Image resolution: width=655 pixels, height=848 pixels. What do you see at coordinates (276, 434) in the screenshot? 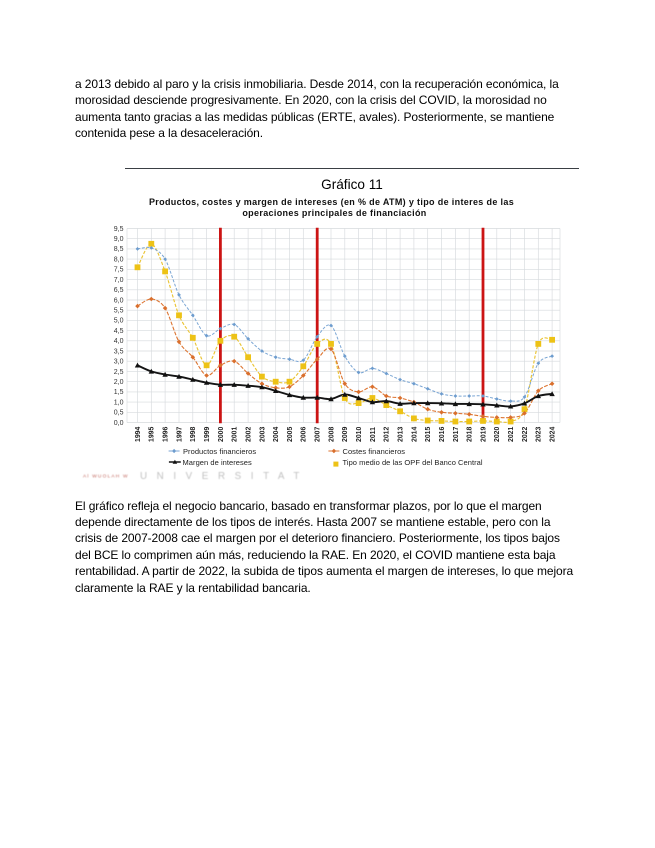
I see `svg-text: 2004` at bounding box center [276, 434].